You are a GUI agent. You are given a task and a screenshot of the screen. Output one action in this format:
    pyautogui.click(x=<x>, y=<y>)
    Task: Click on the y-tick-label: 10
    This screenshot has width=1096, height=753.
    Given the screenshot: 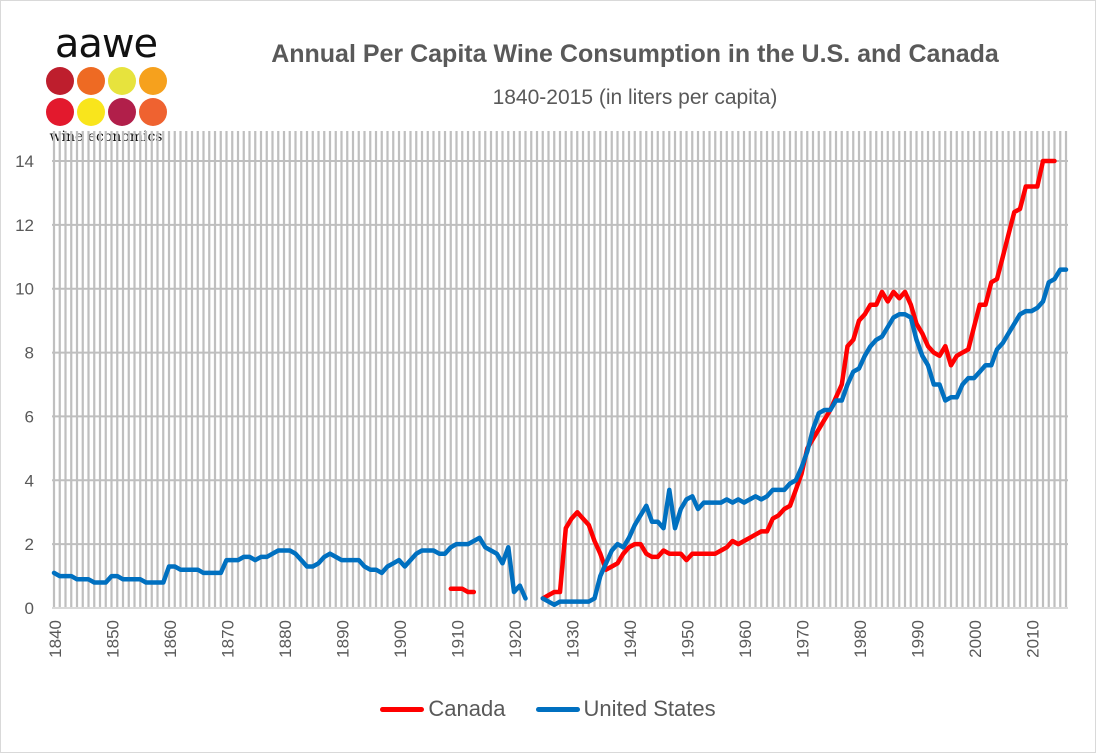 What is the action you would take?
    pyautogui.click(x=24, y=289)
    